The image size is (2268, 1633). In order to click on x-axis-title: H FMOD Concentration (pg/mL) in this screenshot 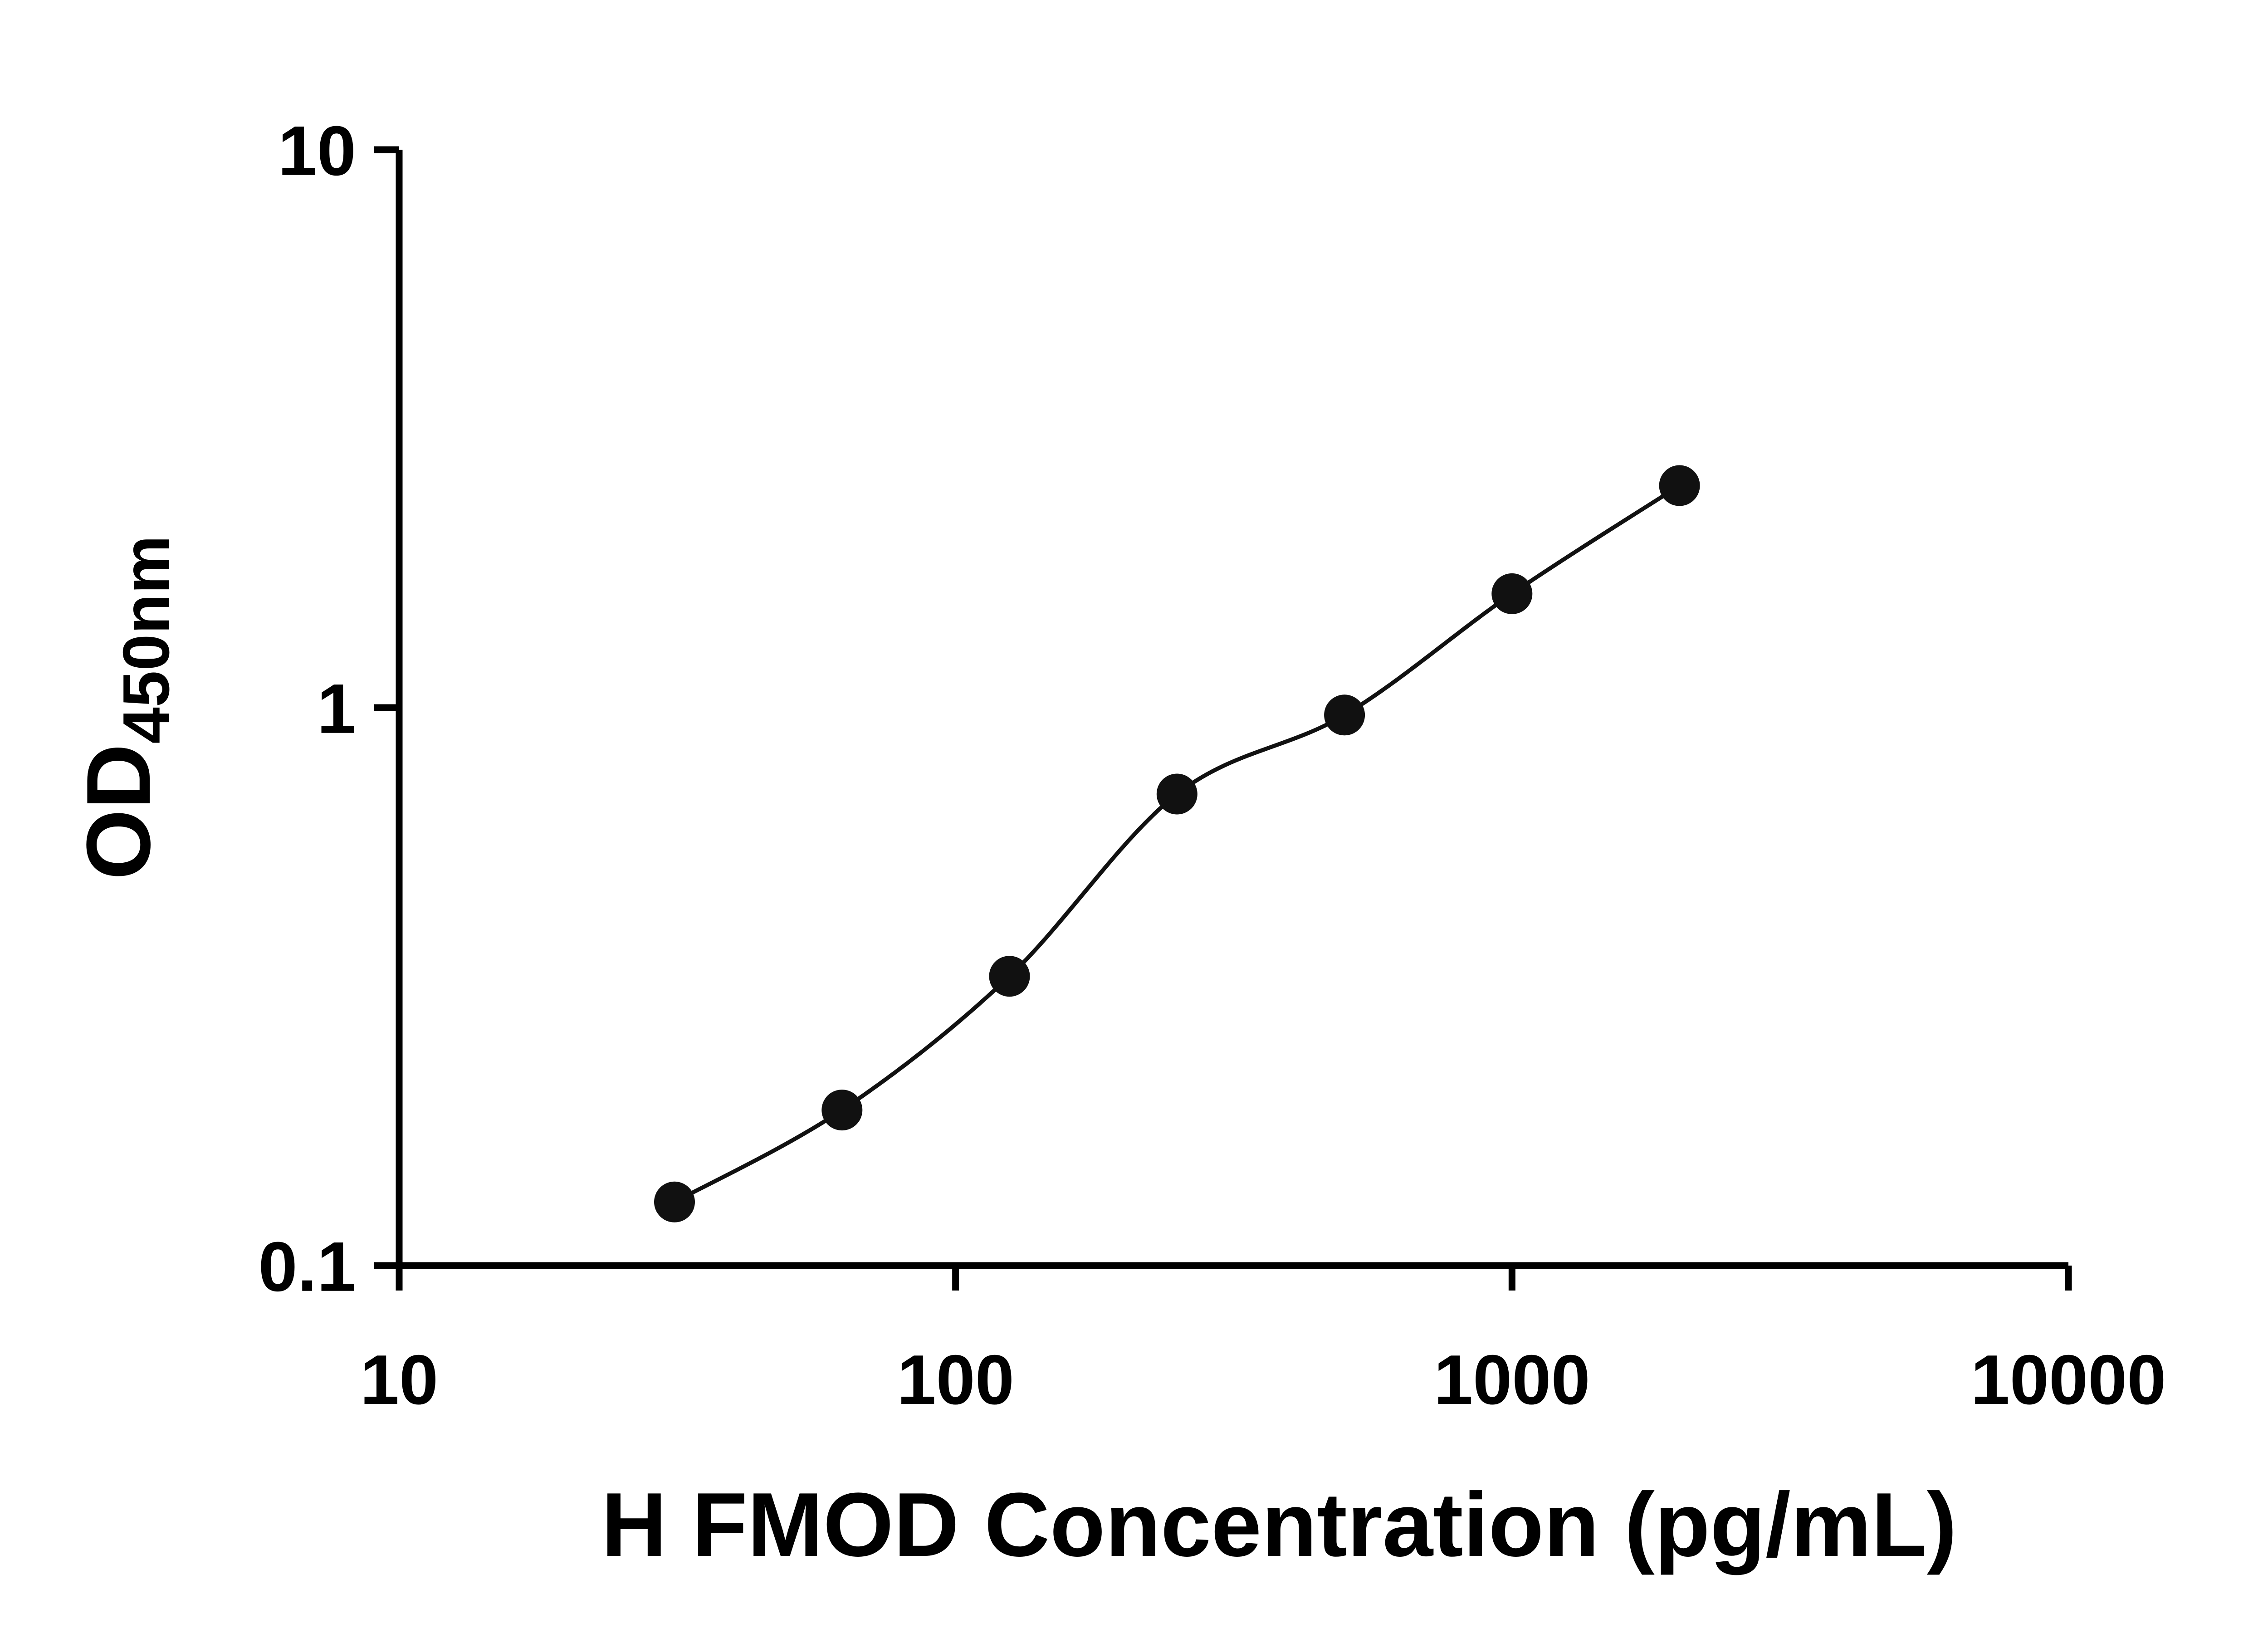, I will do `click(1279, 1524)`.